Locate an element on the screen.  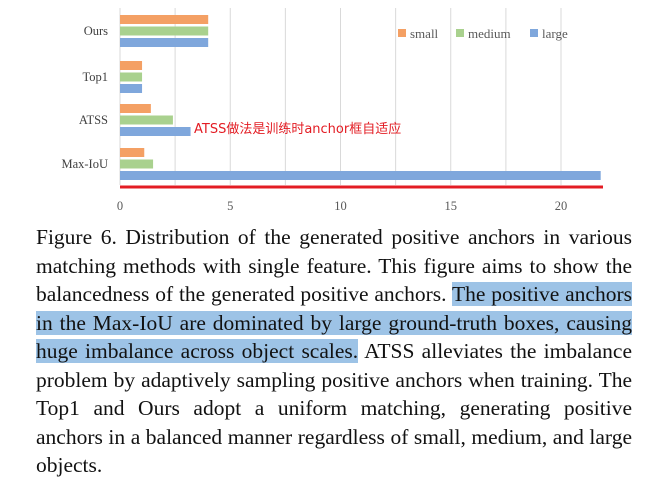
legend-swatch-small is located at coordinates (402, 33).